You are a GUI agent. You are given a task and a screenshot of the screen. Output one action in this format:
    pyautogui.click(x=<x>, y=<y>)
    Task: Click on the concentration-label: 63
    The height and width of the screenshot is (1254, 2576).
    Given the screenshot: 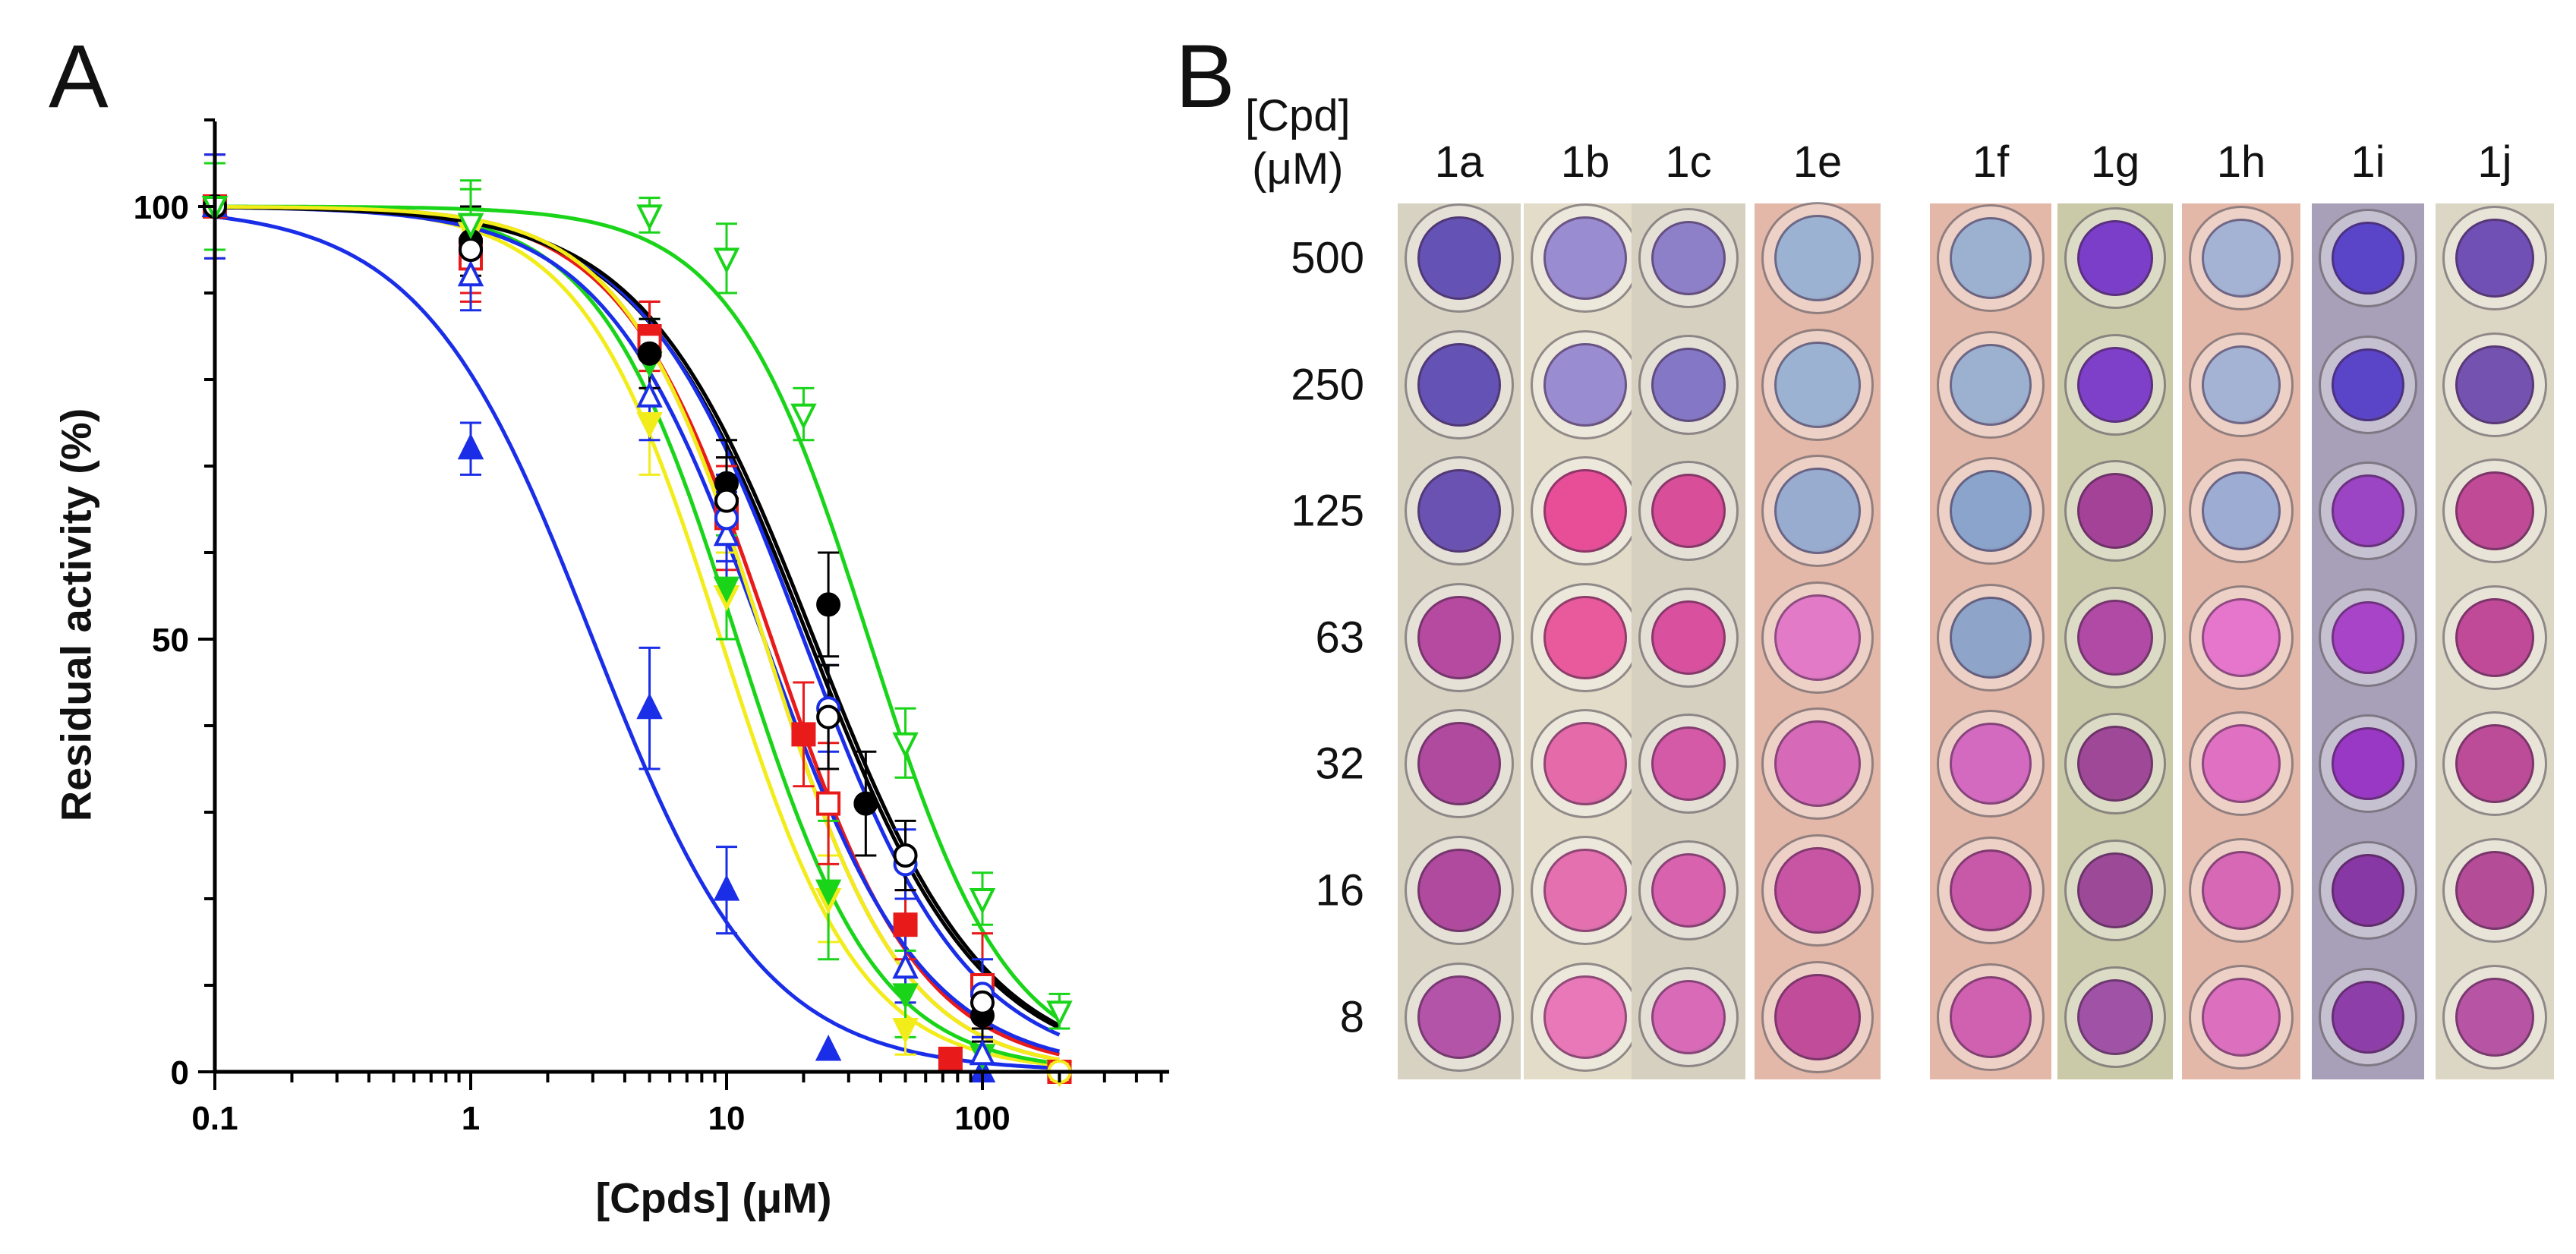 What is the action you would take?
    pyautogui.click(x=1339, y=638)
    